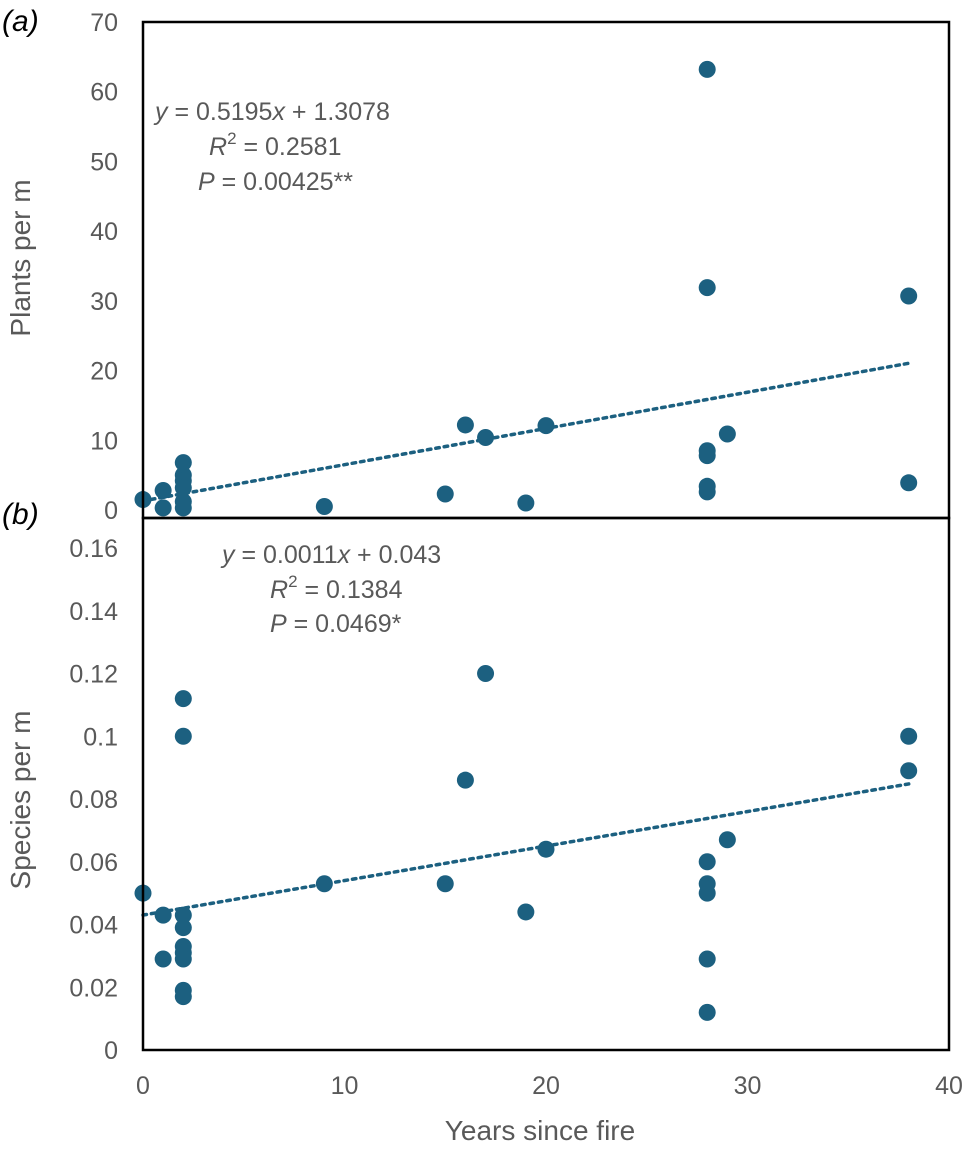  I want to click on panel-b-y-tick-label: 0.02, so click(93, 988).